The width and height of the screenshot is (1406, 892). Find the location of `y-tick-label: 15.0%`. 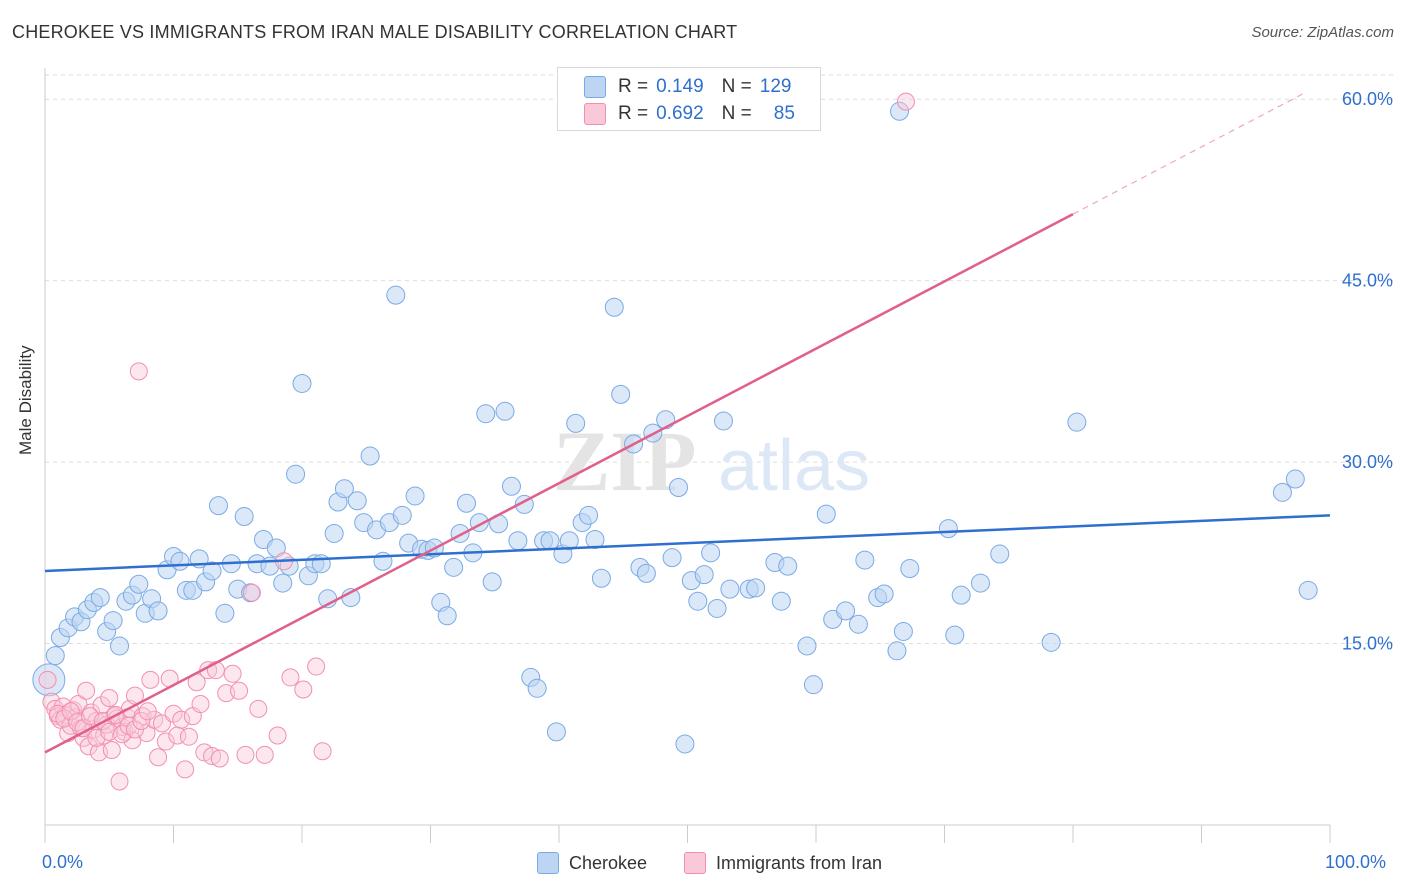

y-tick-label: 15.0% is located at coordinates (1367, 644).